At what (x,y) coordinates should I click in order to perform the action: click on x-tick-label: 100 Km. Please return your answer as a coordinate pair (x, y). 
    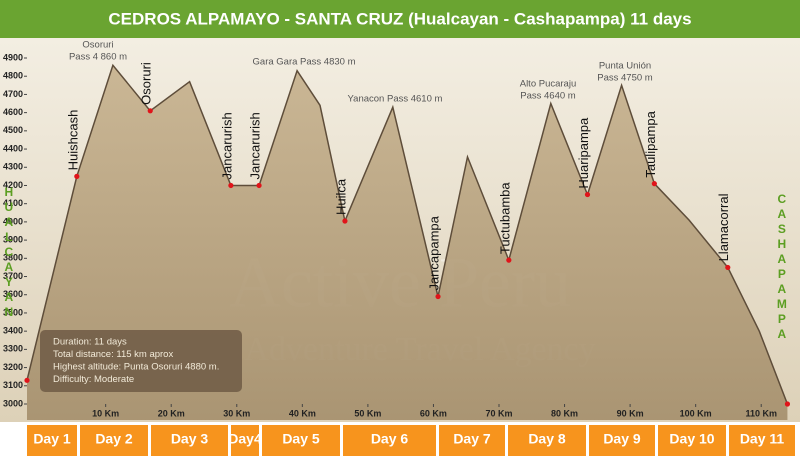
    Looking at the image, I should click on (696, 413).